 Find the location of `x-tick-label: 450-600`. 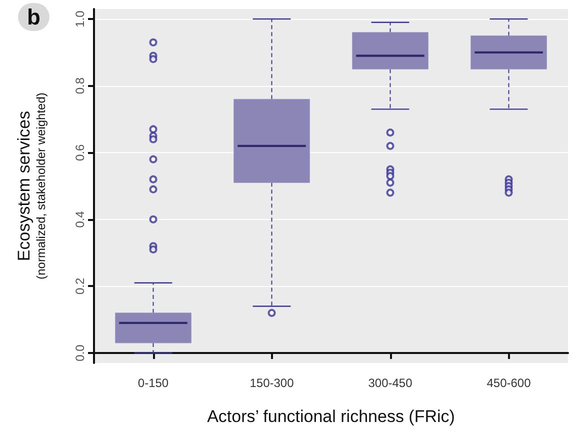

x-tick-label: 450-600 is located at coordinates (509, 383).